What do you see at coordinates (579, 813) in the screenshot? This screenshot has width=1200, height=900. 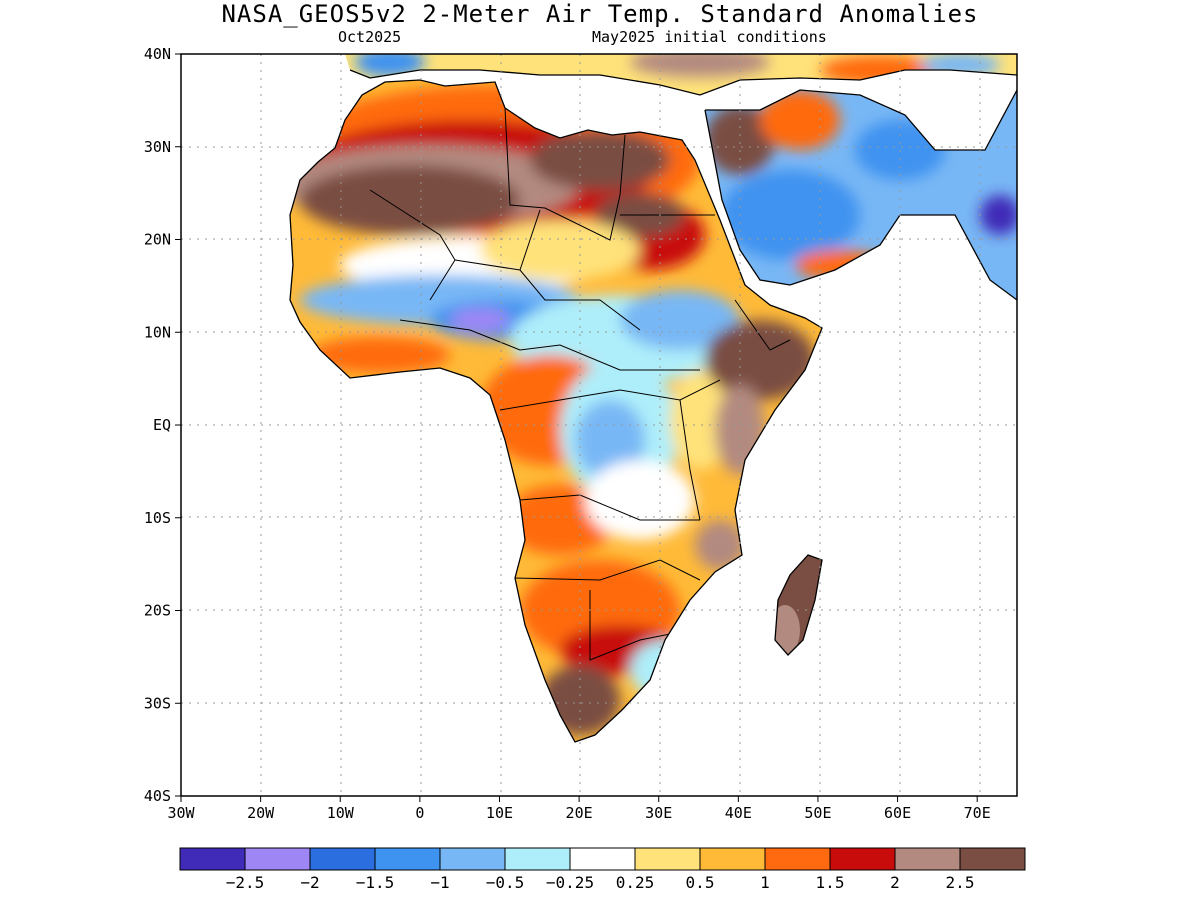 I see `x-tick-label: 20E` at bounding box center [579, 813].